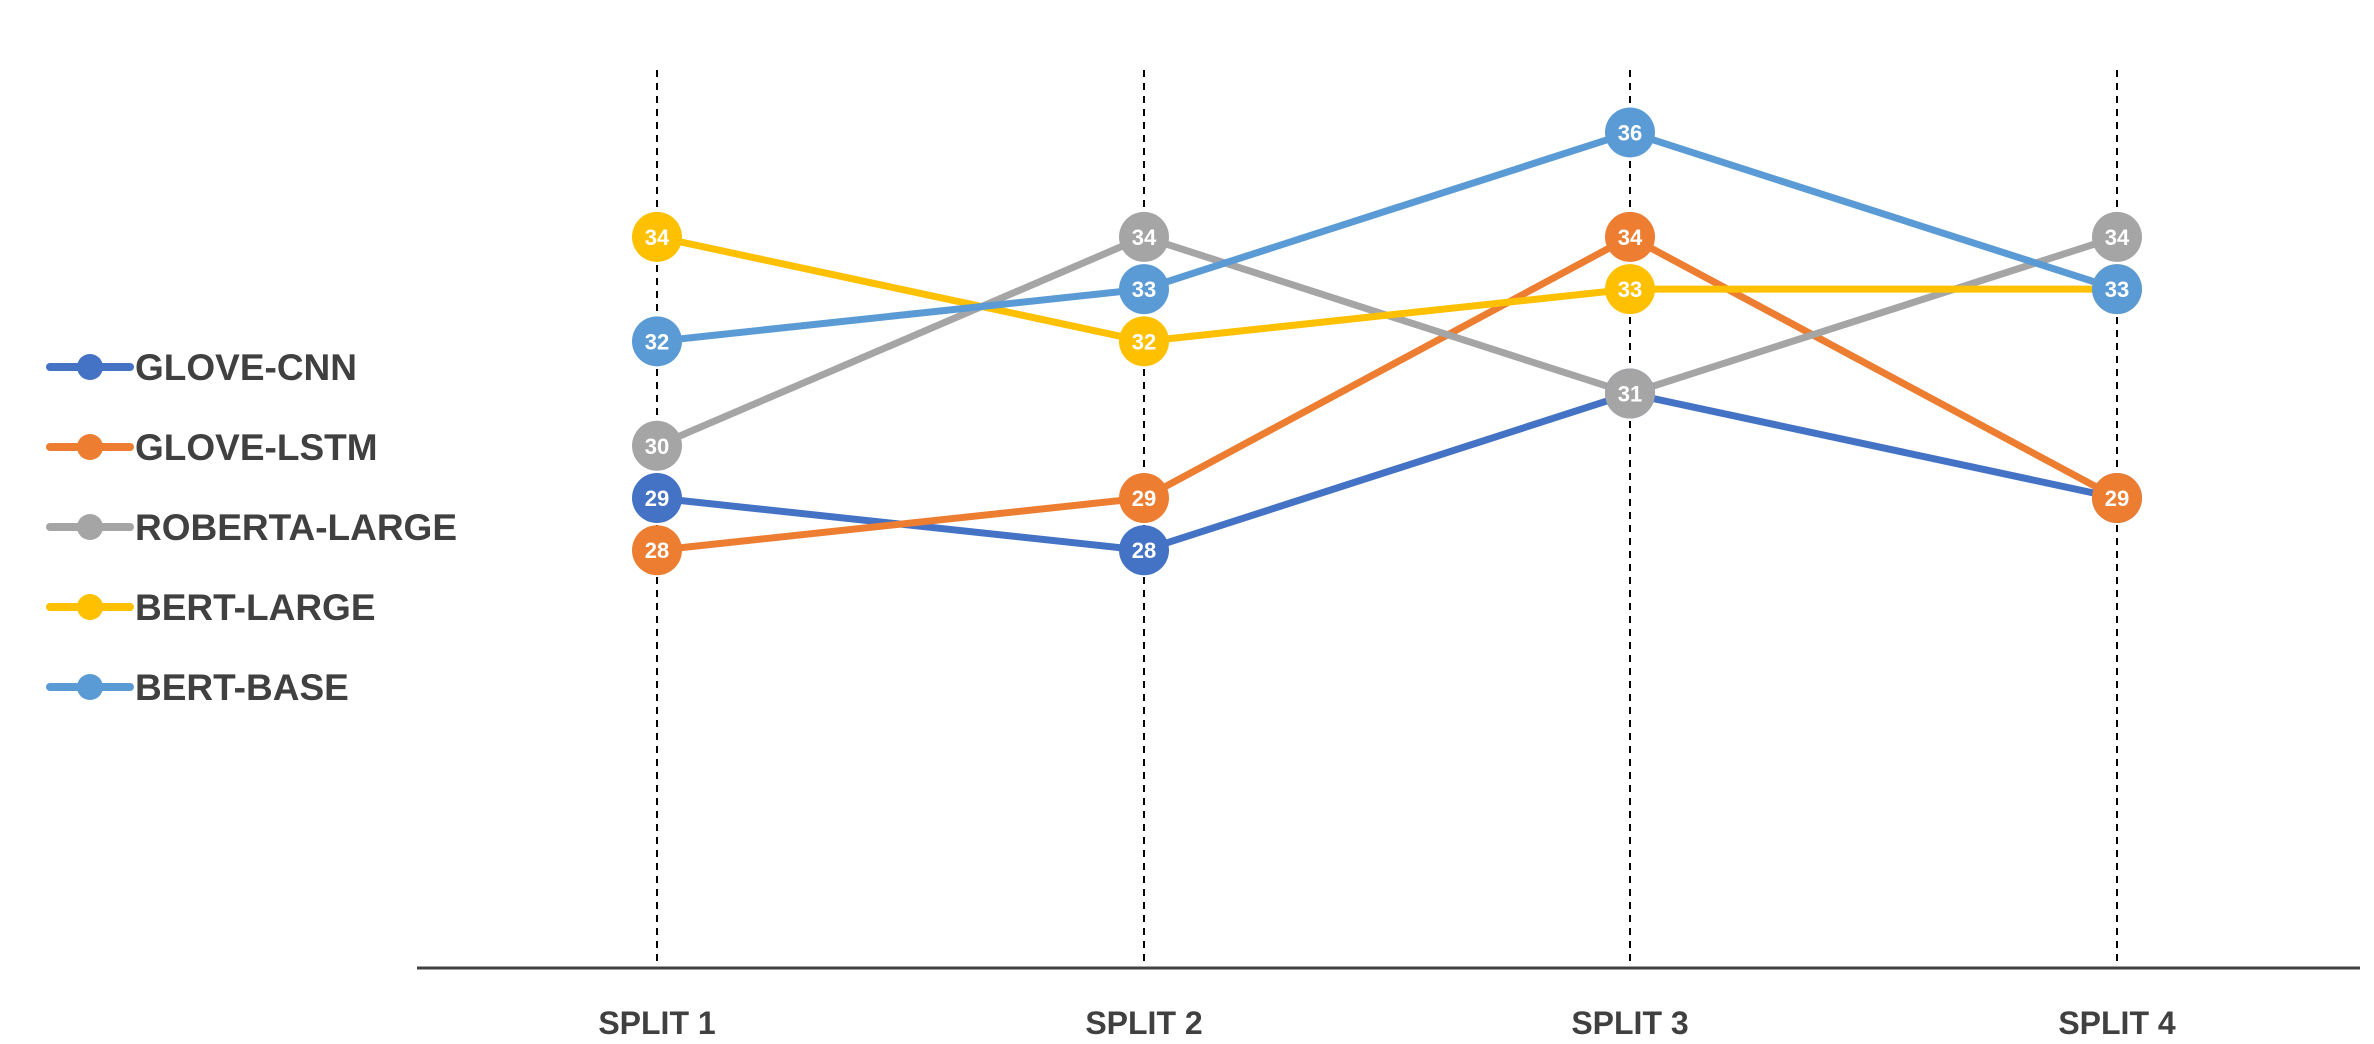 The height and width of the screenshot is (1044, 2374). I want to click on data-label-bert-large: 32, so click(1144, 341).